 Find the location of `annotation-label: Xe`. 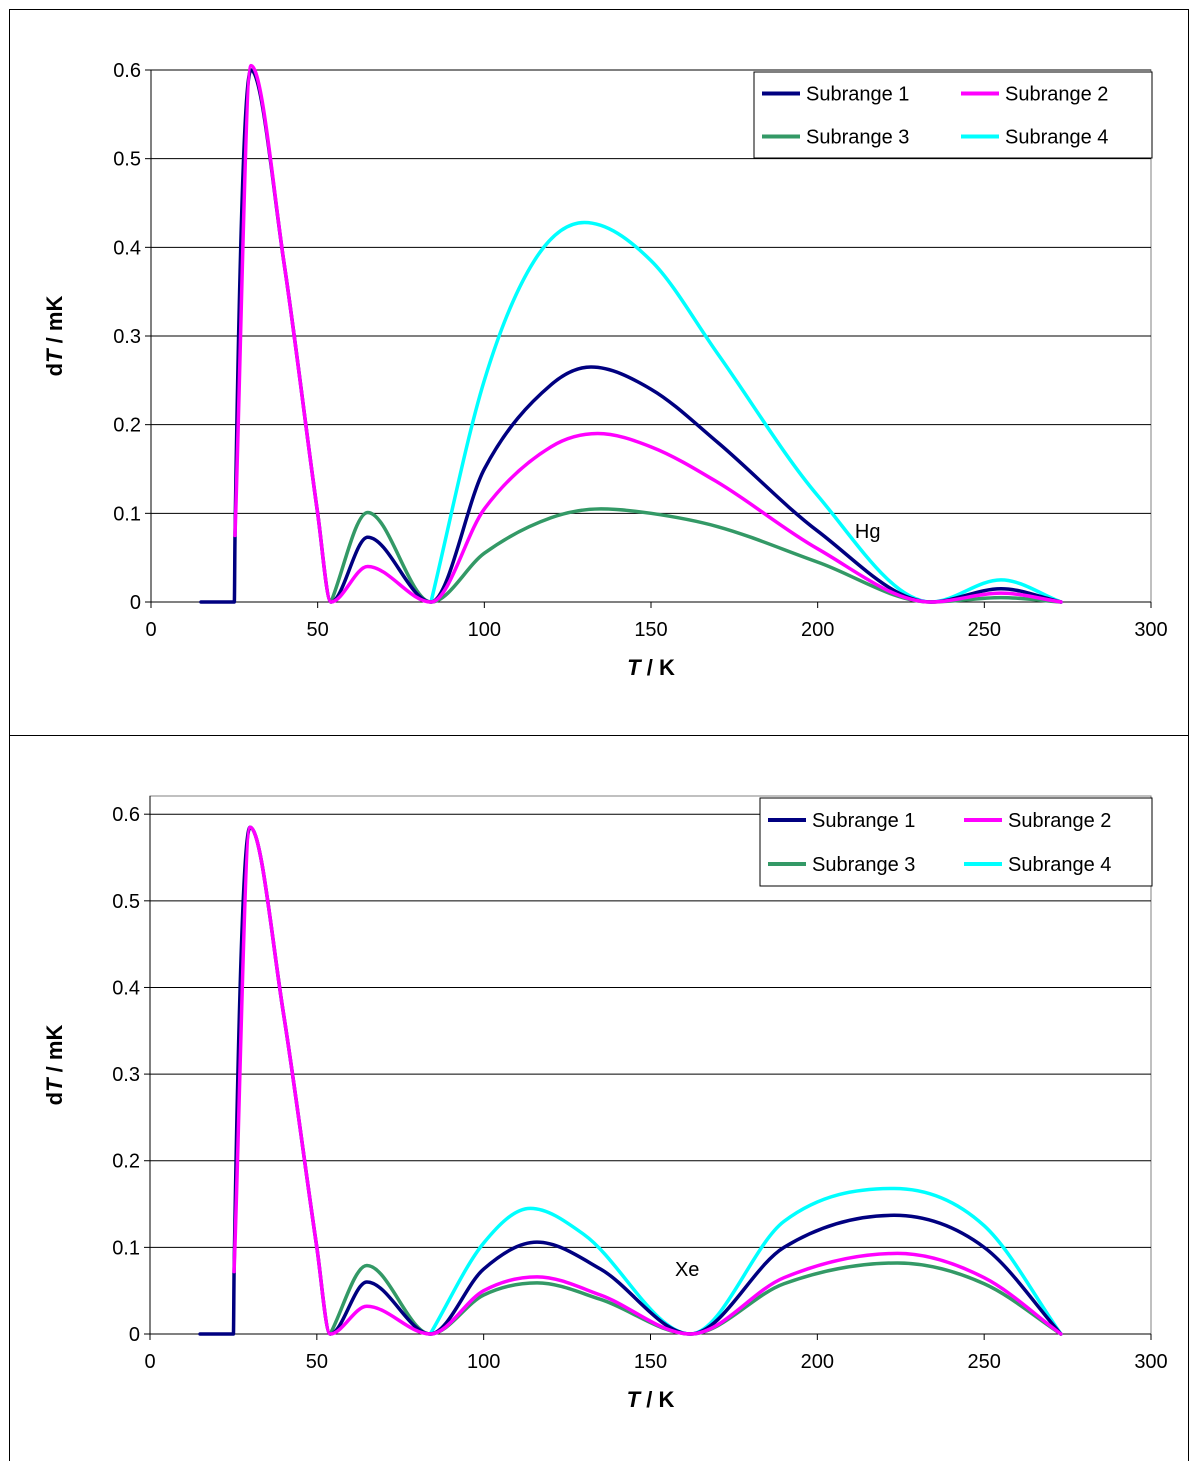

annotation-label: Xe is located at coordinates (687, 1270).